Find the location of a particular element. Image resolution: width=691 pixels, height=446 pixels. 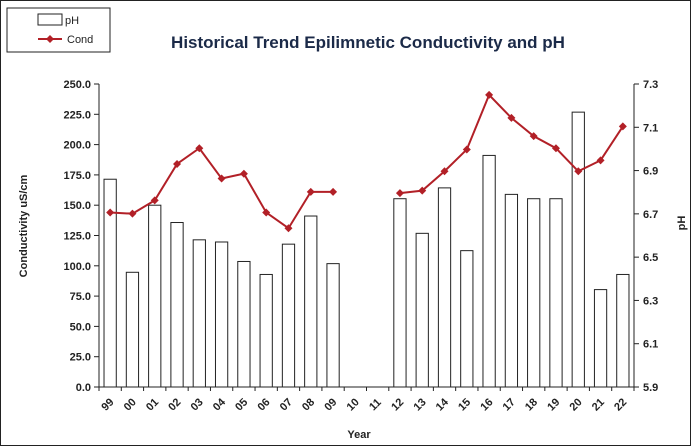

y-left-tick-label: 0.0 is located at coordinates (83, 388).